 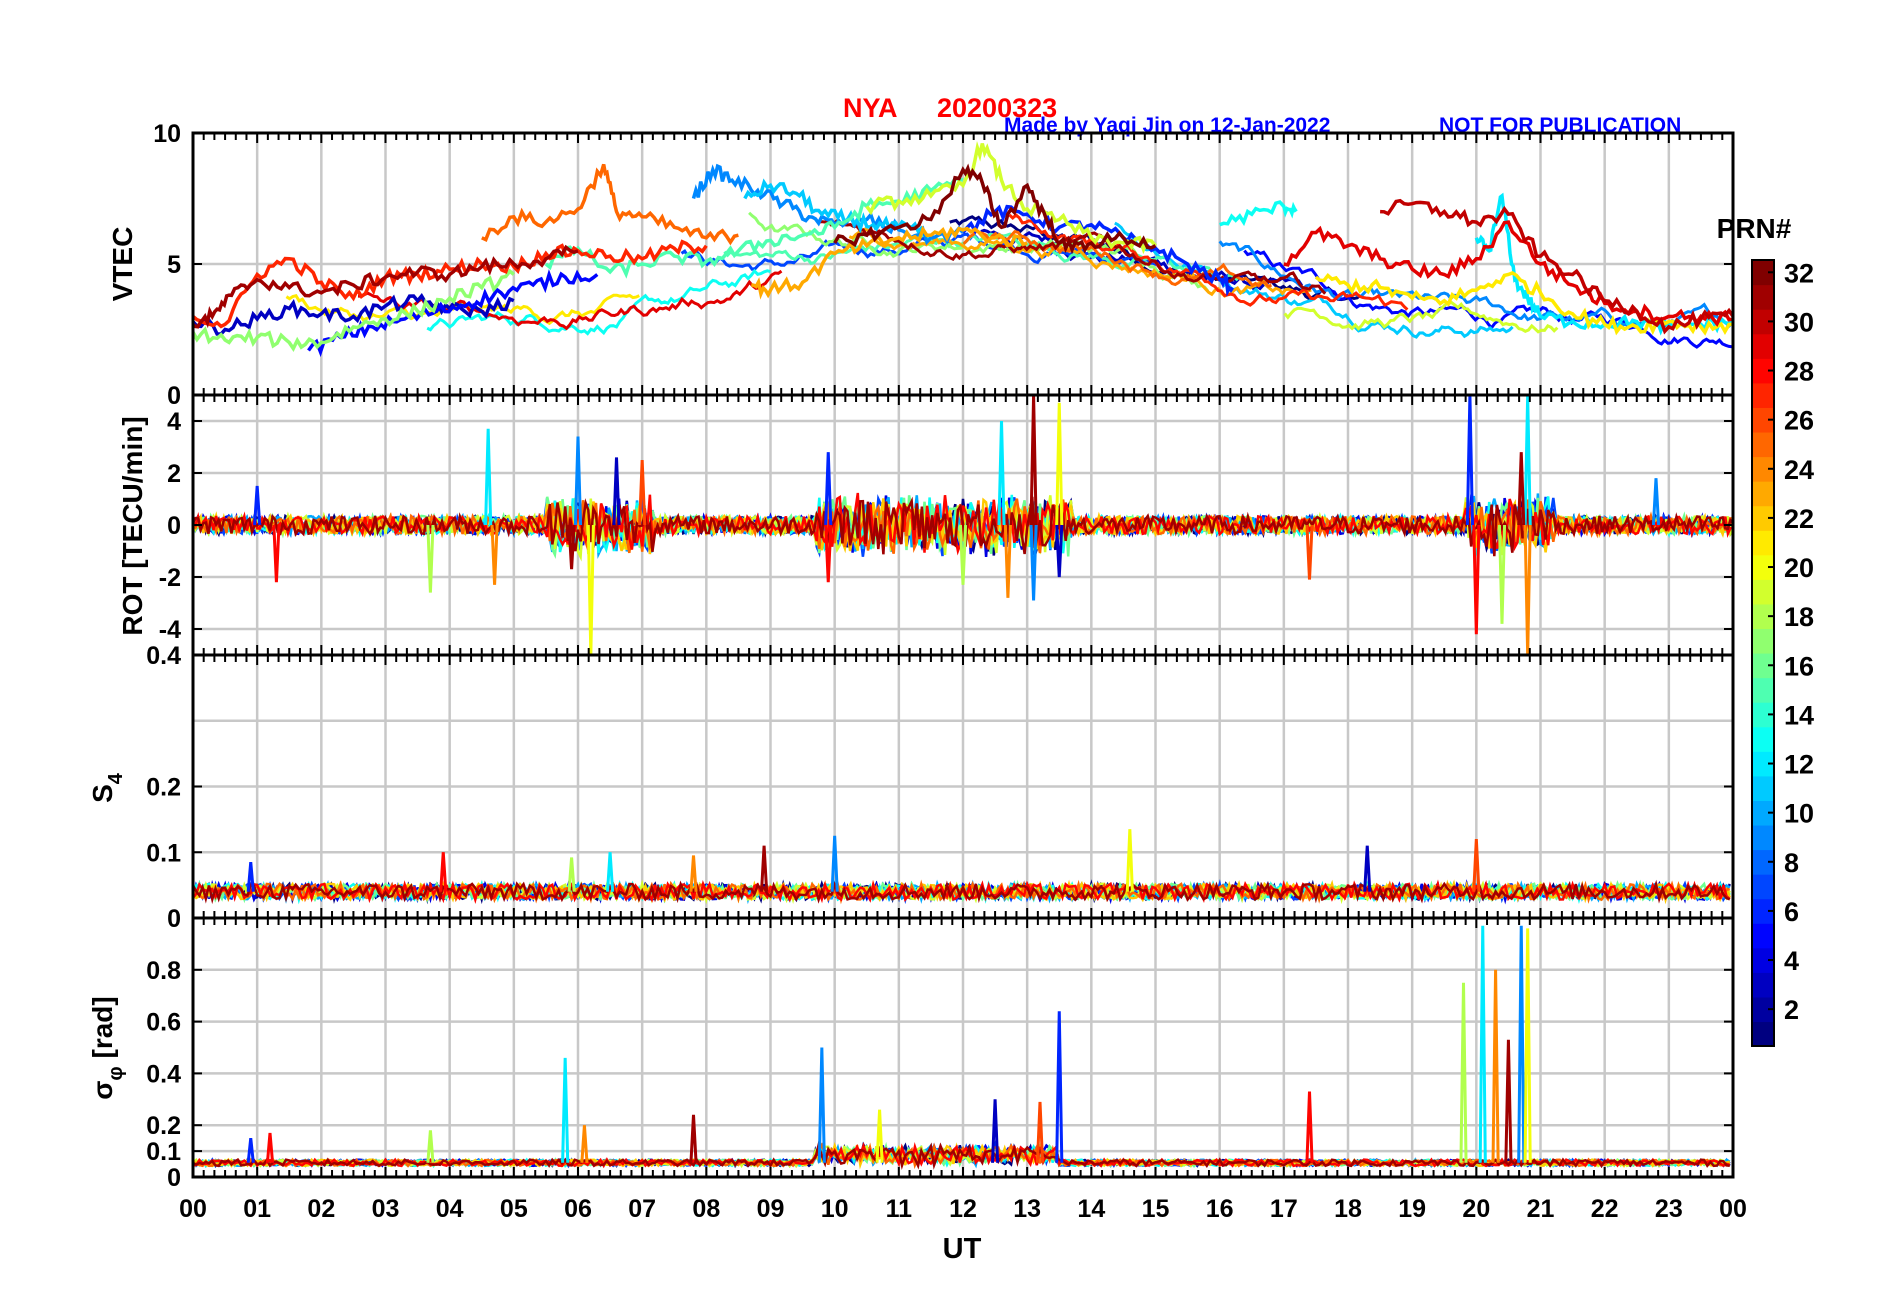 I want to click on rot-y-tick-label: -2, so click(x=170, y=578).